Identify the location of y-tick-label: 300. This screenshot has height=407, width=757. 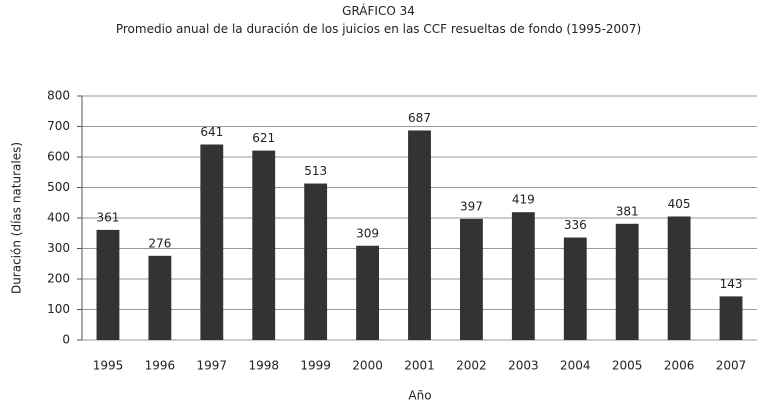
(58, 248).